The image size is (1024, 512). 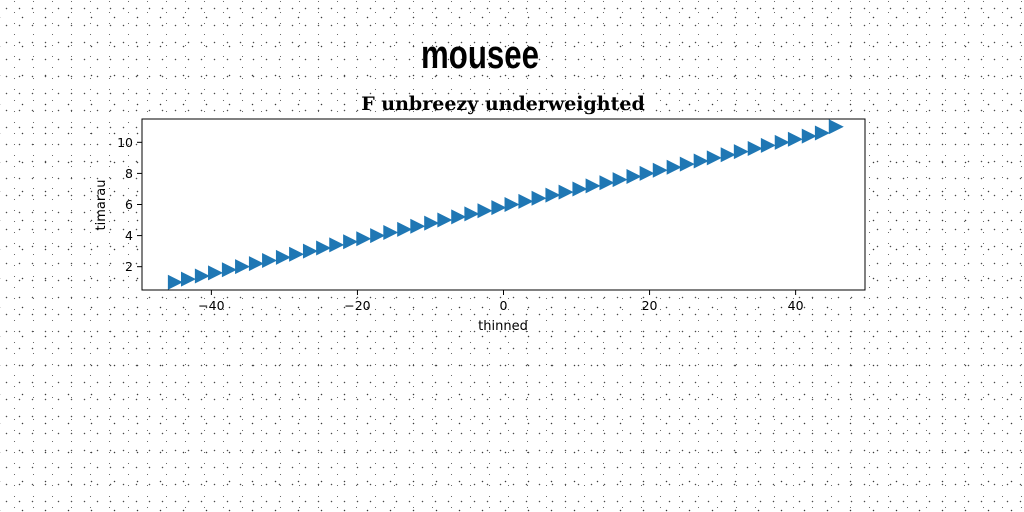 I want to click on x-tick-label: 0, so click(x=504, y=305).